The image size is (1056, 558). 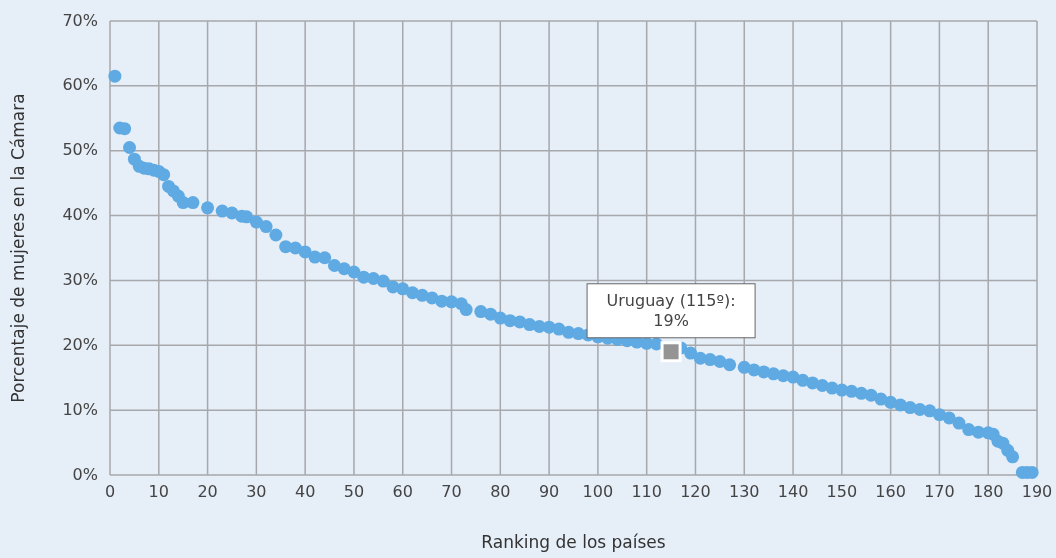 I want to click on x-tick-label: 150, so click(x=842, y=491).